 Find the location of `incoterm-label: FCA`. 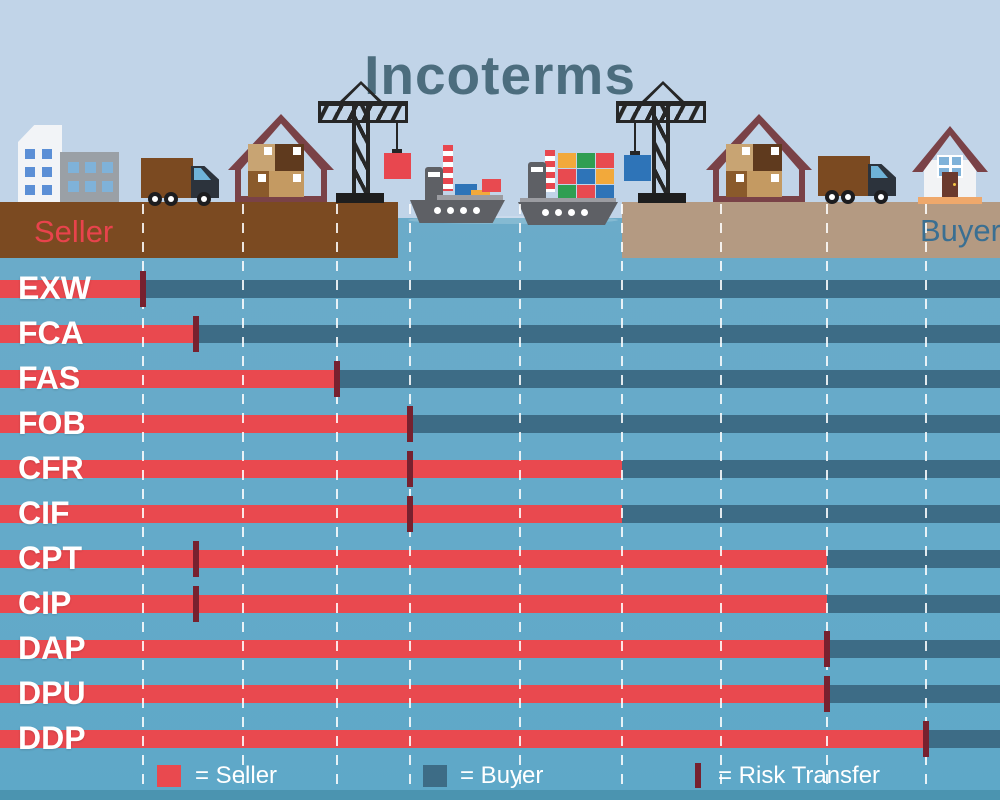

incoterm-label: FCA is located at coordinates (51, 333).